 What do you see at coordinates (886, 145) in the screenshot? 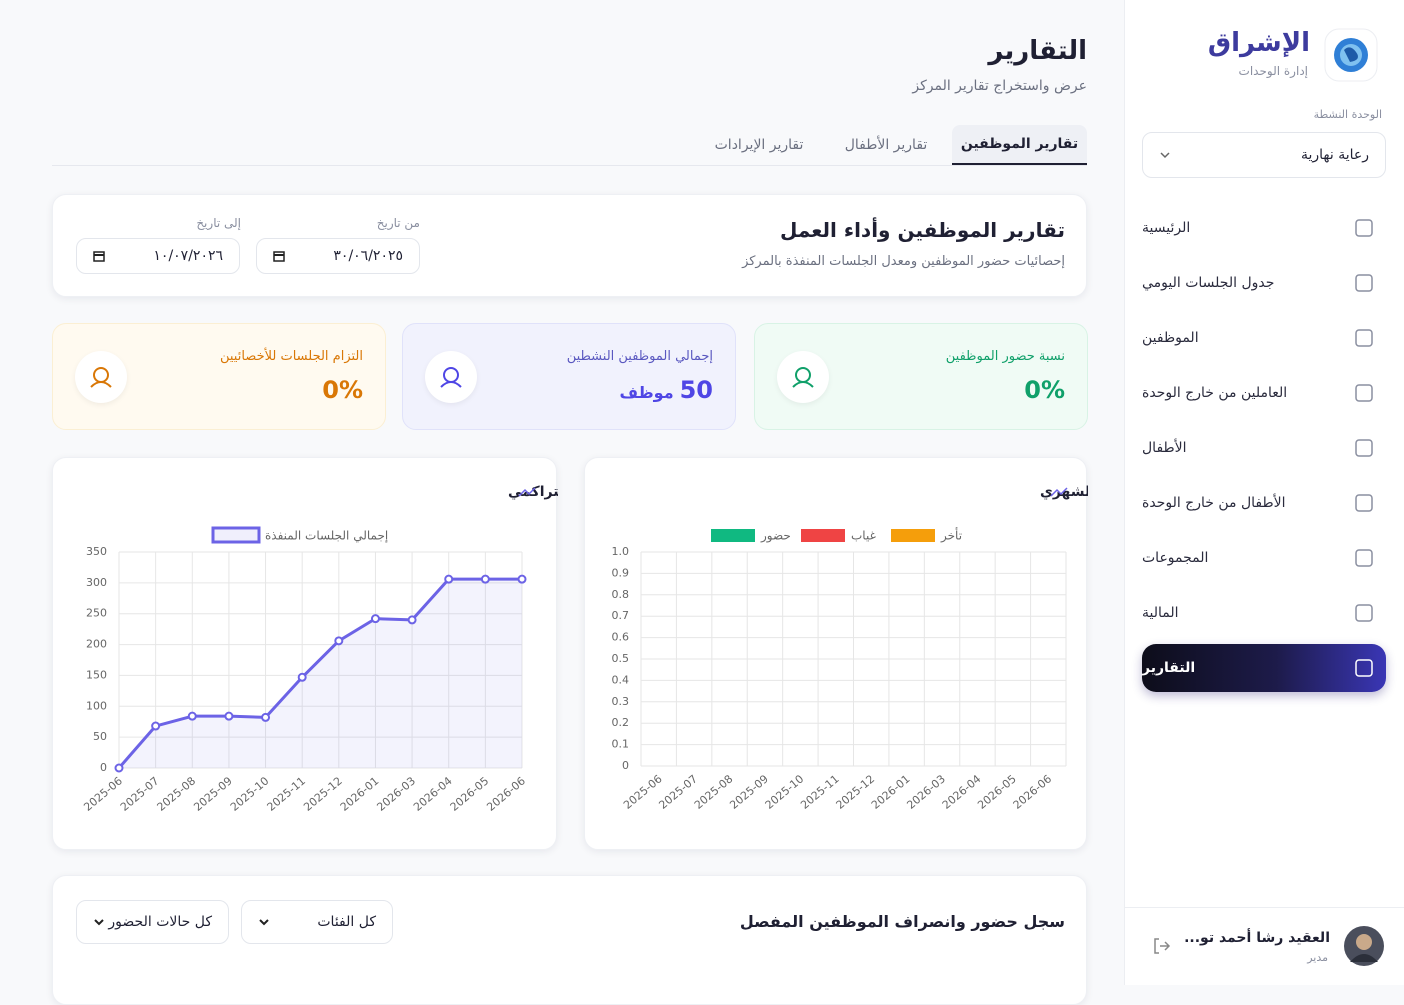
I see `tab: تقارير الأطفال` at bounding box center [886, 145].